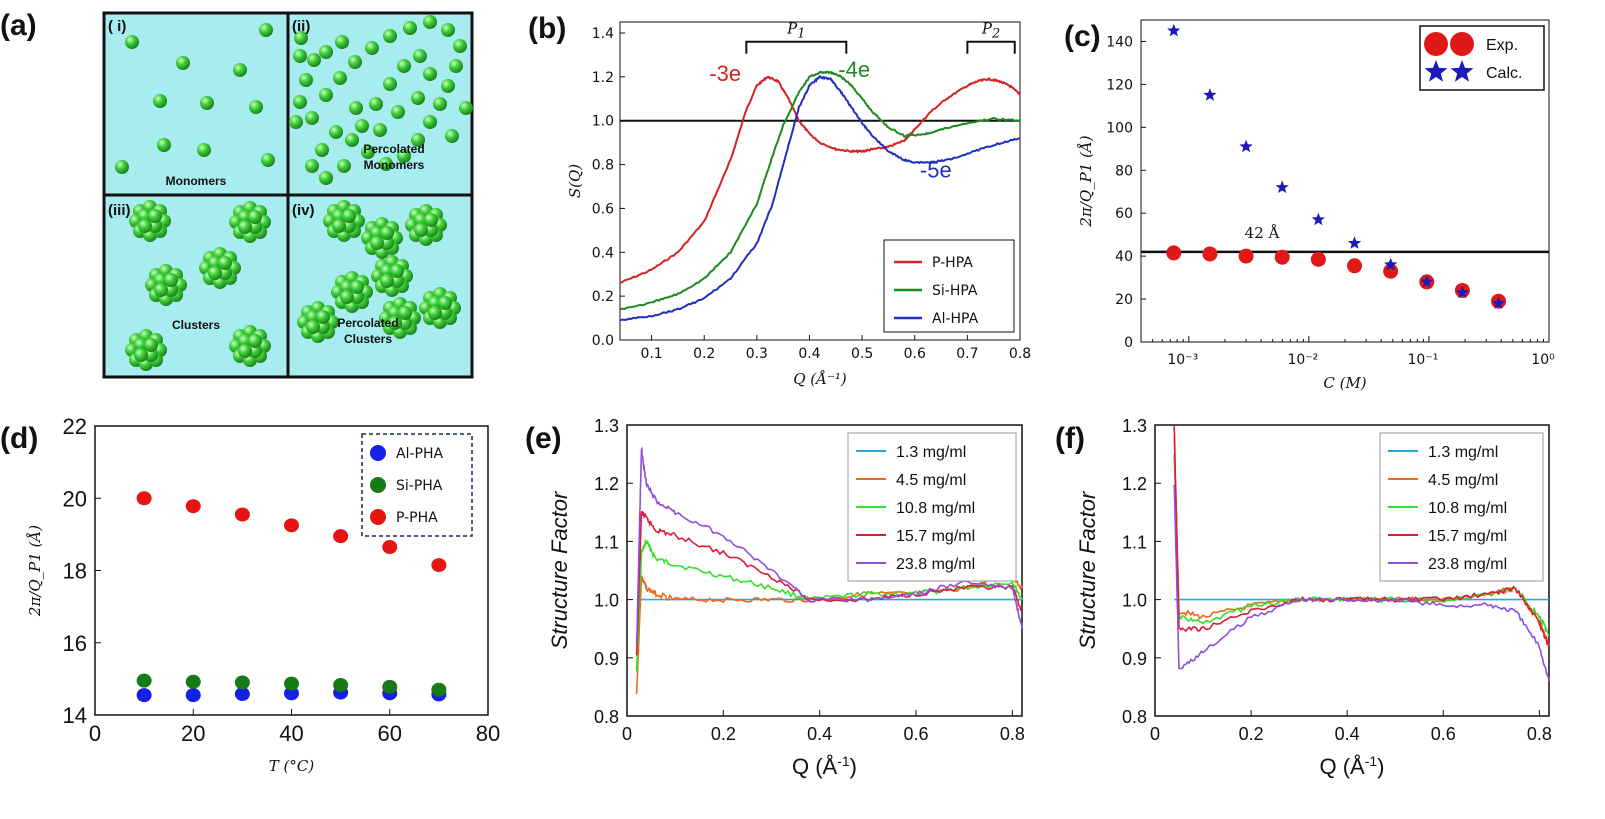 The width and height of the screenshot is (1605, 819). Describe the element at coordinates (995, 34) in the screenshot. I see `peak-label-sub: 2` at that location.